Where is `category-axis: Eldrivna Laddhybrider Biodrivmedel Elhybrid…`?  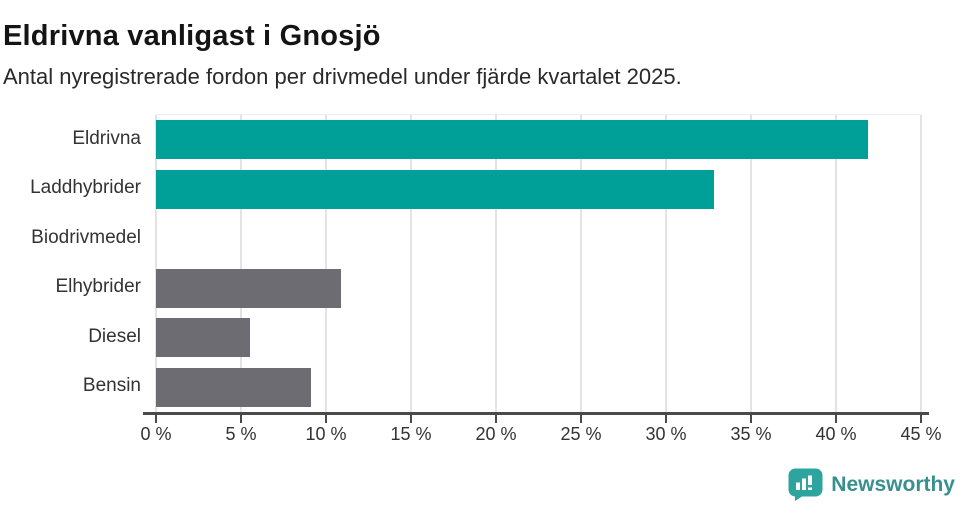
category-axis: Eldrivna Laddhybrider Biodrivmedel Elhybrid… is located at coordinates (70, 262).